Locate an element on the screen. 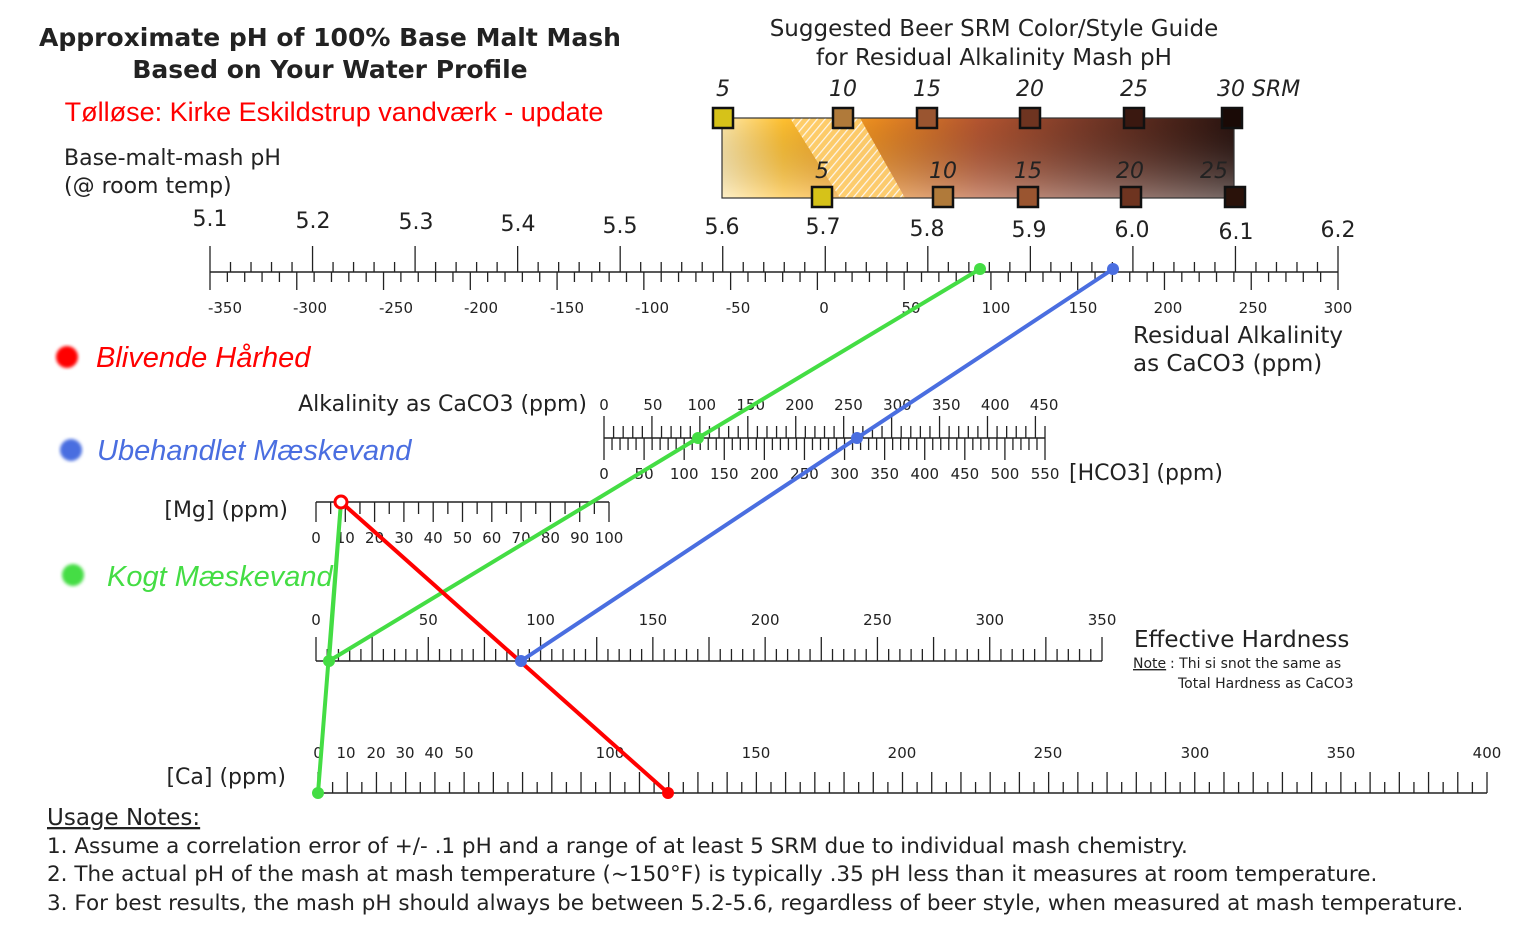 This screenshot has height=930, width=1539. alk-scale-tick-label: 350 is located at coordinates (946, 405).